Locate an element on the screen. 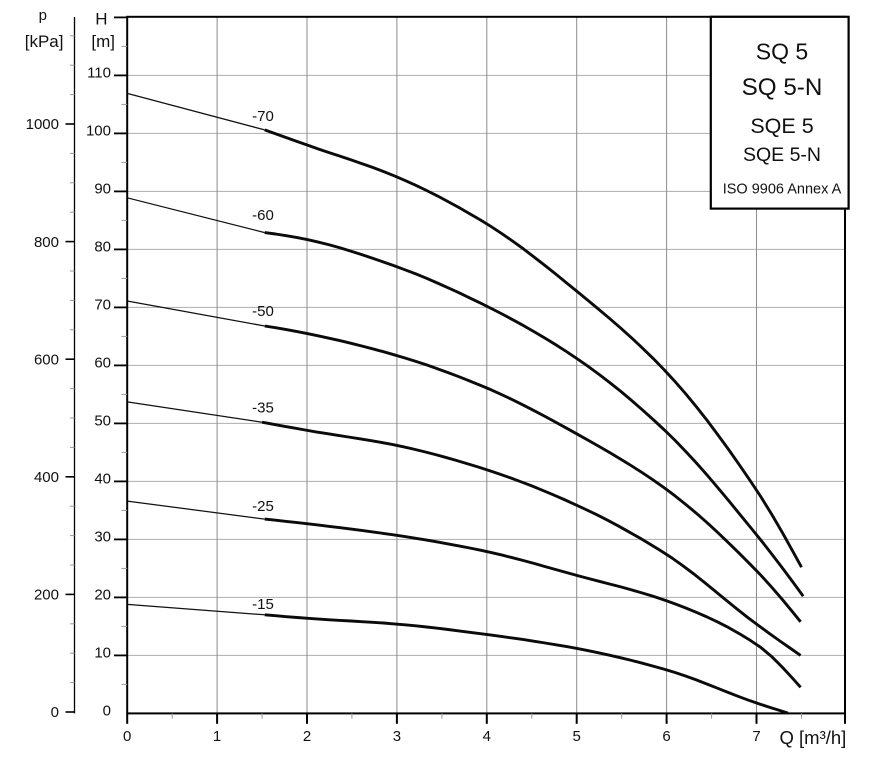 This screenshot has width=871, height=759. svg-text: 110 is located at coordinates (99, 73).